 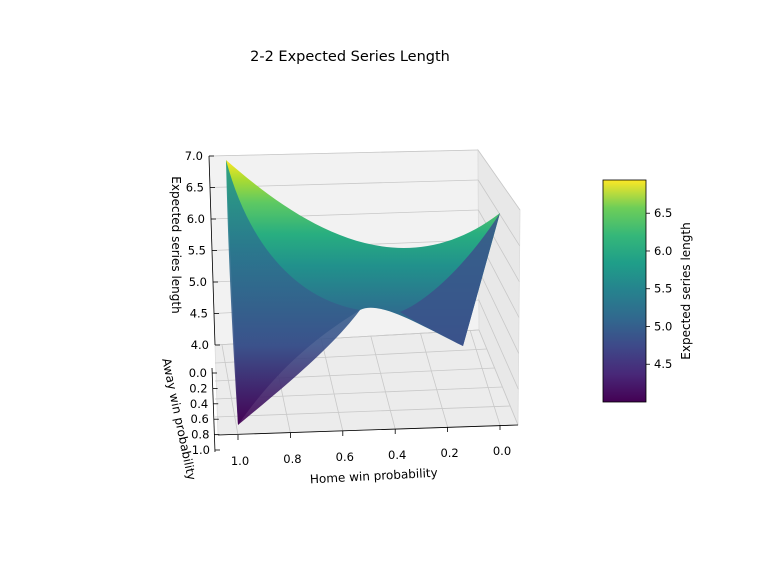 What do you see at coordinates (196, 219) in the screenshot?
I see `z-tick-label: 6.0` at bounding box center [196, 219].